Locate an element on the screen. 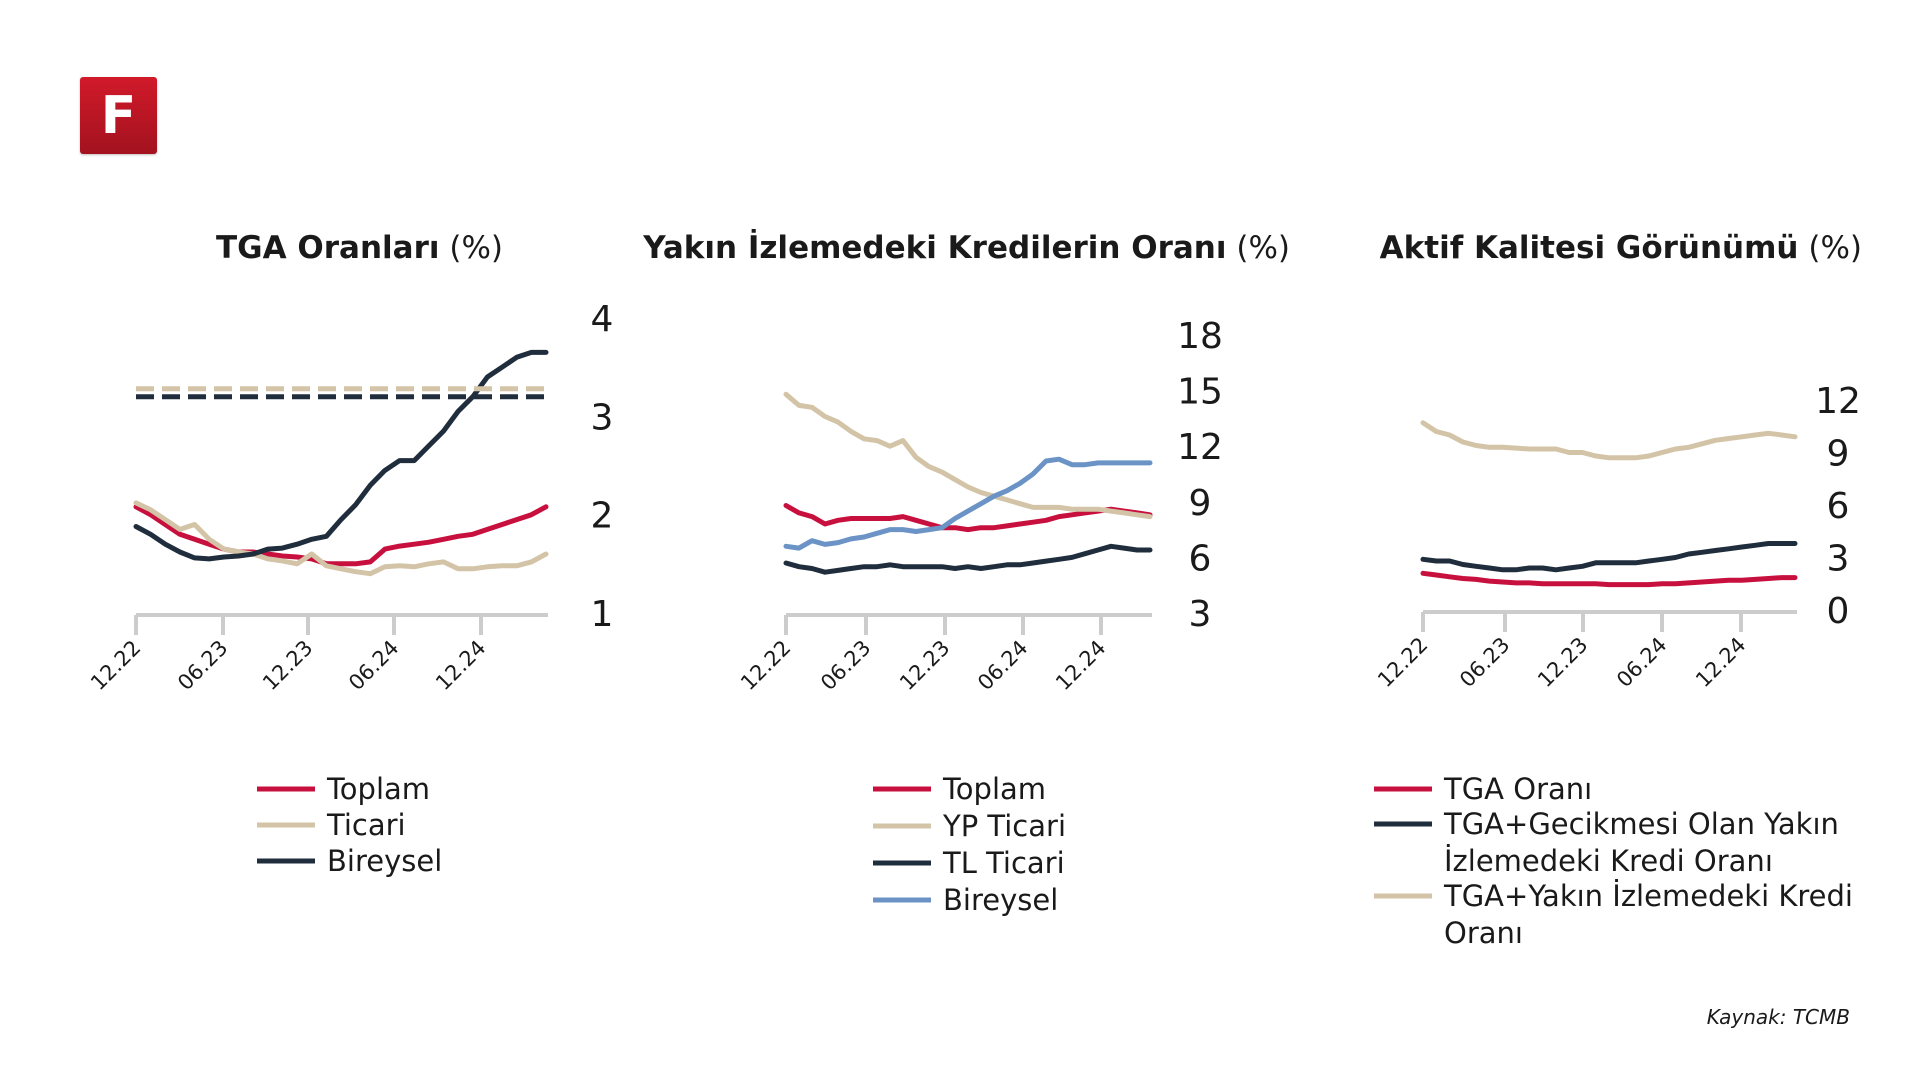 Image resolution: width=1920 pixels, height=1080 pixels. y-tick-label: 4 is located at coordinates (602, 319).